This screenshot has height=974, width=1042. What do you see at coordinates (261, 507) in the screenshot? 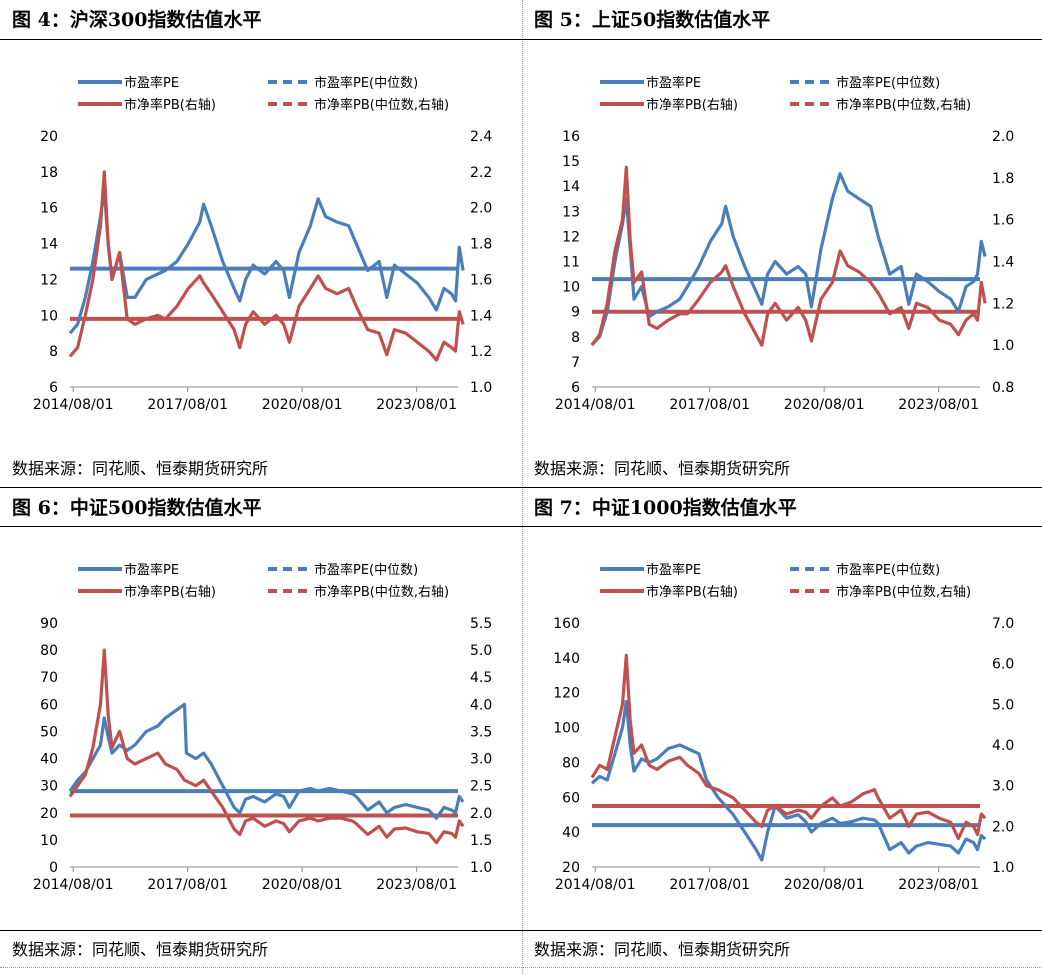
I see `panel-title: 图 6：中证500指数估值水平` at bounding box center [261, 507].